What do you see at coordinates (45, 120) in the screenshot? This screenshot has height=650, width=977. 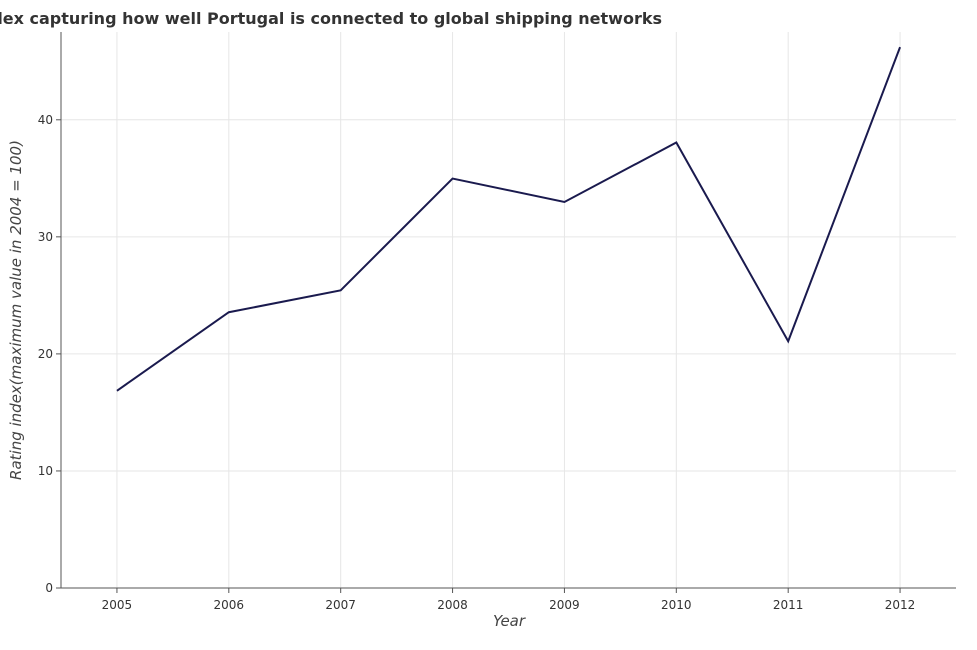 I see `y-tick-label: 40` at bounding box center [45, 120].